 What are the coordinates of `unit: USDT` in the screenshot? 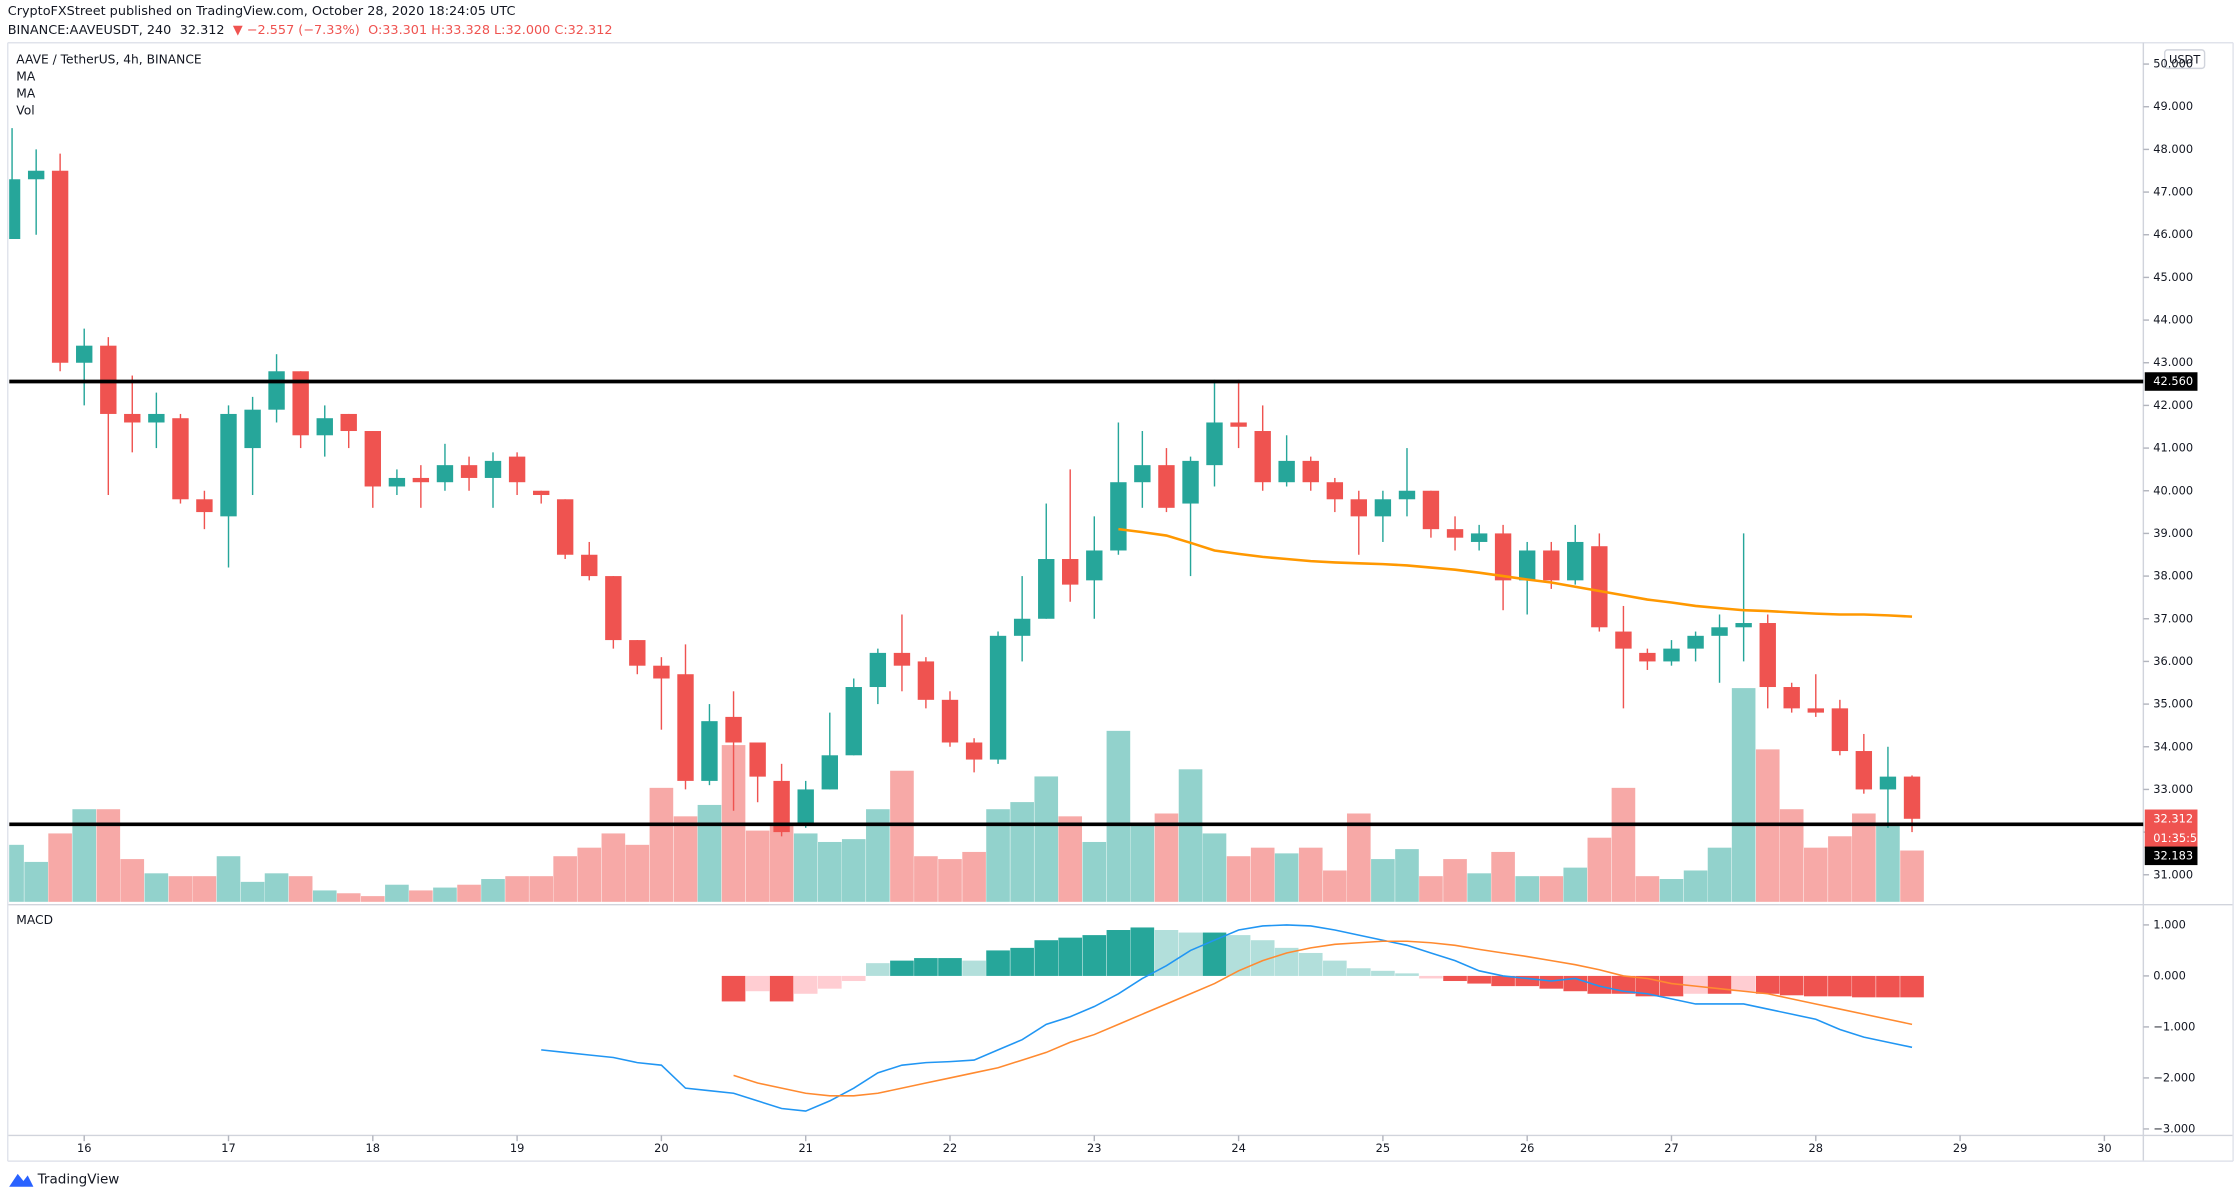 It's located at (2184, 59).